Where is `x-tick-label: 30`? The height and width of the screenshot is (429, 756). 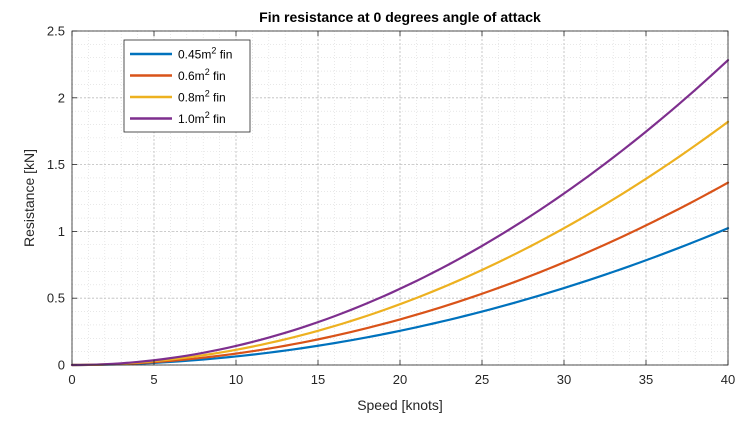 x-tick-label: 30 is located at coordinates (564, 379).